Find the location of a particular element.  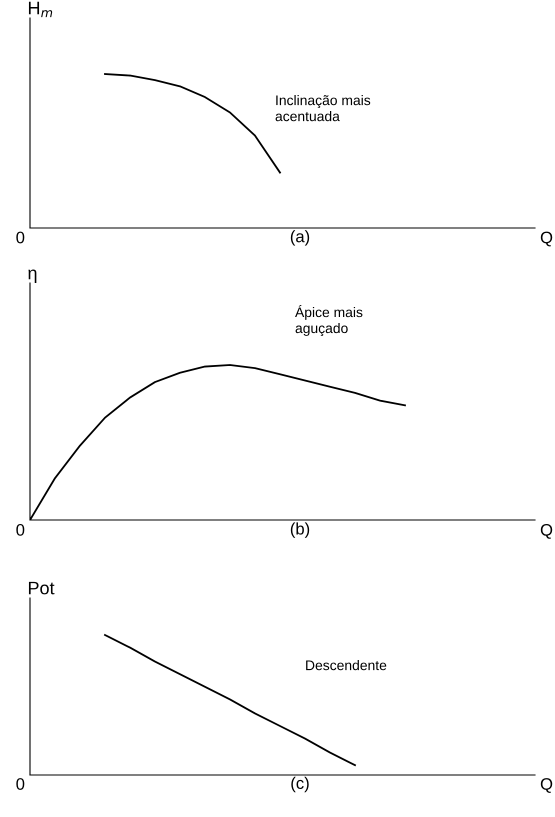

y-axis-title: η is located at coordinates (32, 276).